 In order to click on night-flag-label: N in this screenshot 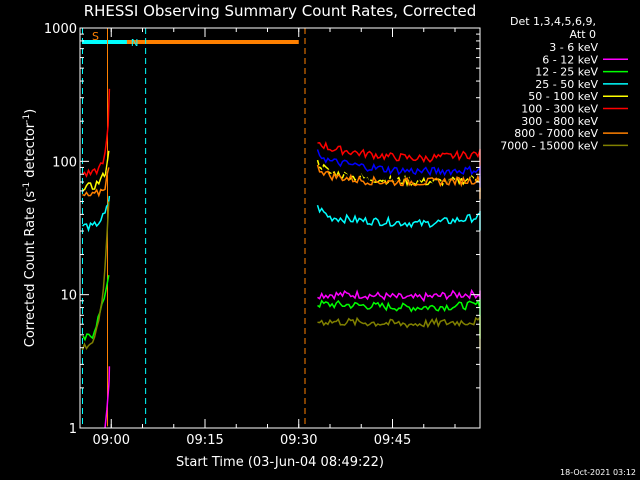, I will do `click(134, 43)`.